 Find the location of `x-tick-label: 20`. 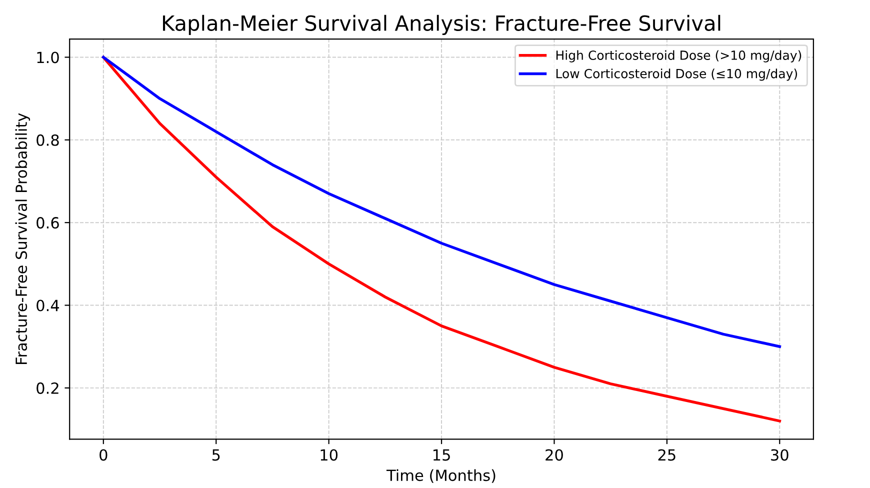

x-tick-label: 20 is located at coordinates (554, 455).